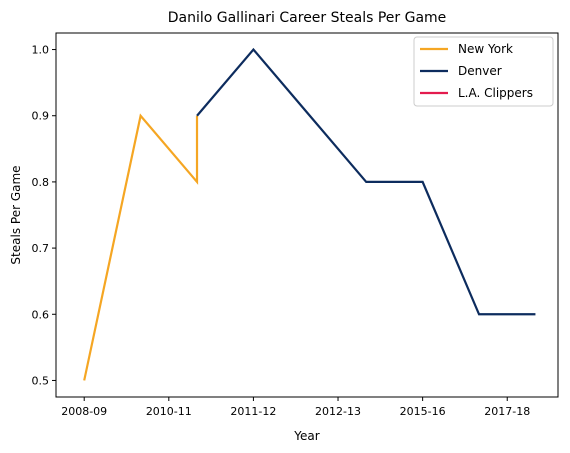 The height and width of the screenshot is (453, 570). Describe the element at coordinates (423, 411) in the screenshot. I see `x-tick-label: 2015-16` at that location.